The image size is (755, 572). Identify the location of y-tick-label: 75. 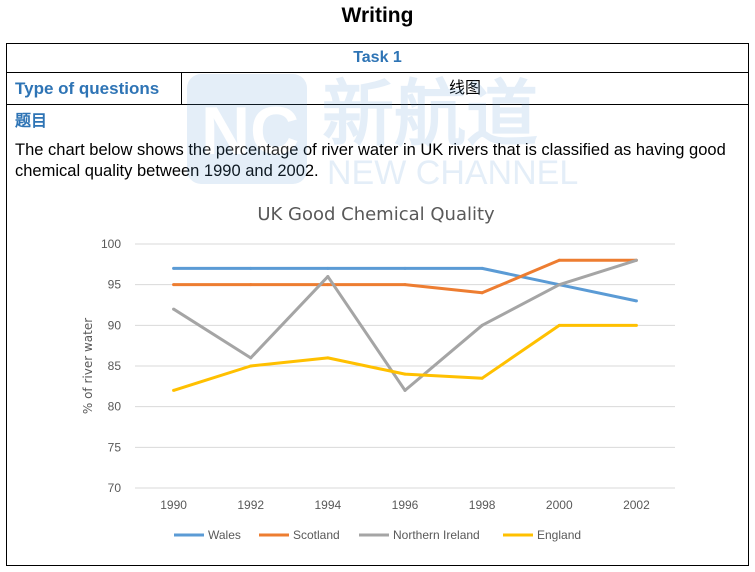
(115, 447).